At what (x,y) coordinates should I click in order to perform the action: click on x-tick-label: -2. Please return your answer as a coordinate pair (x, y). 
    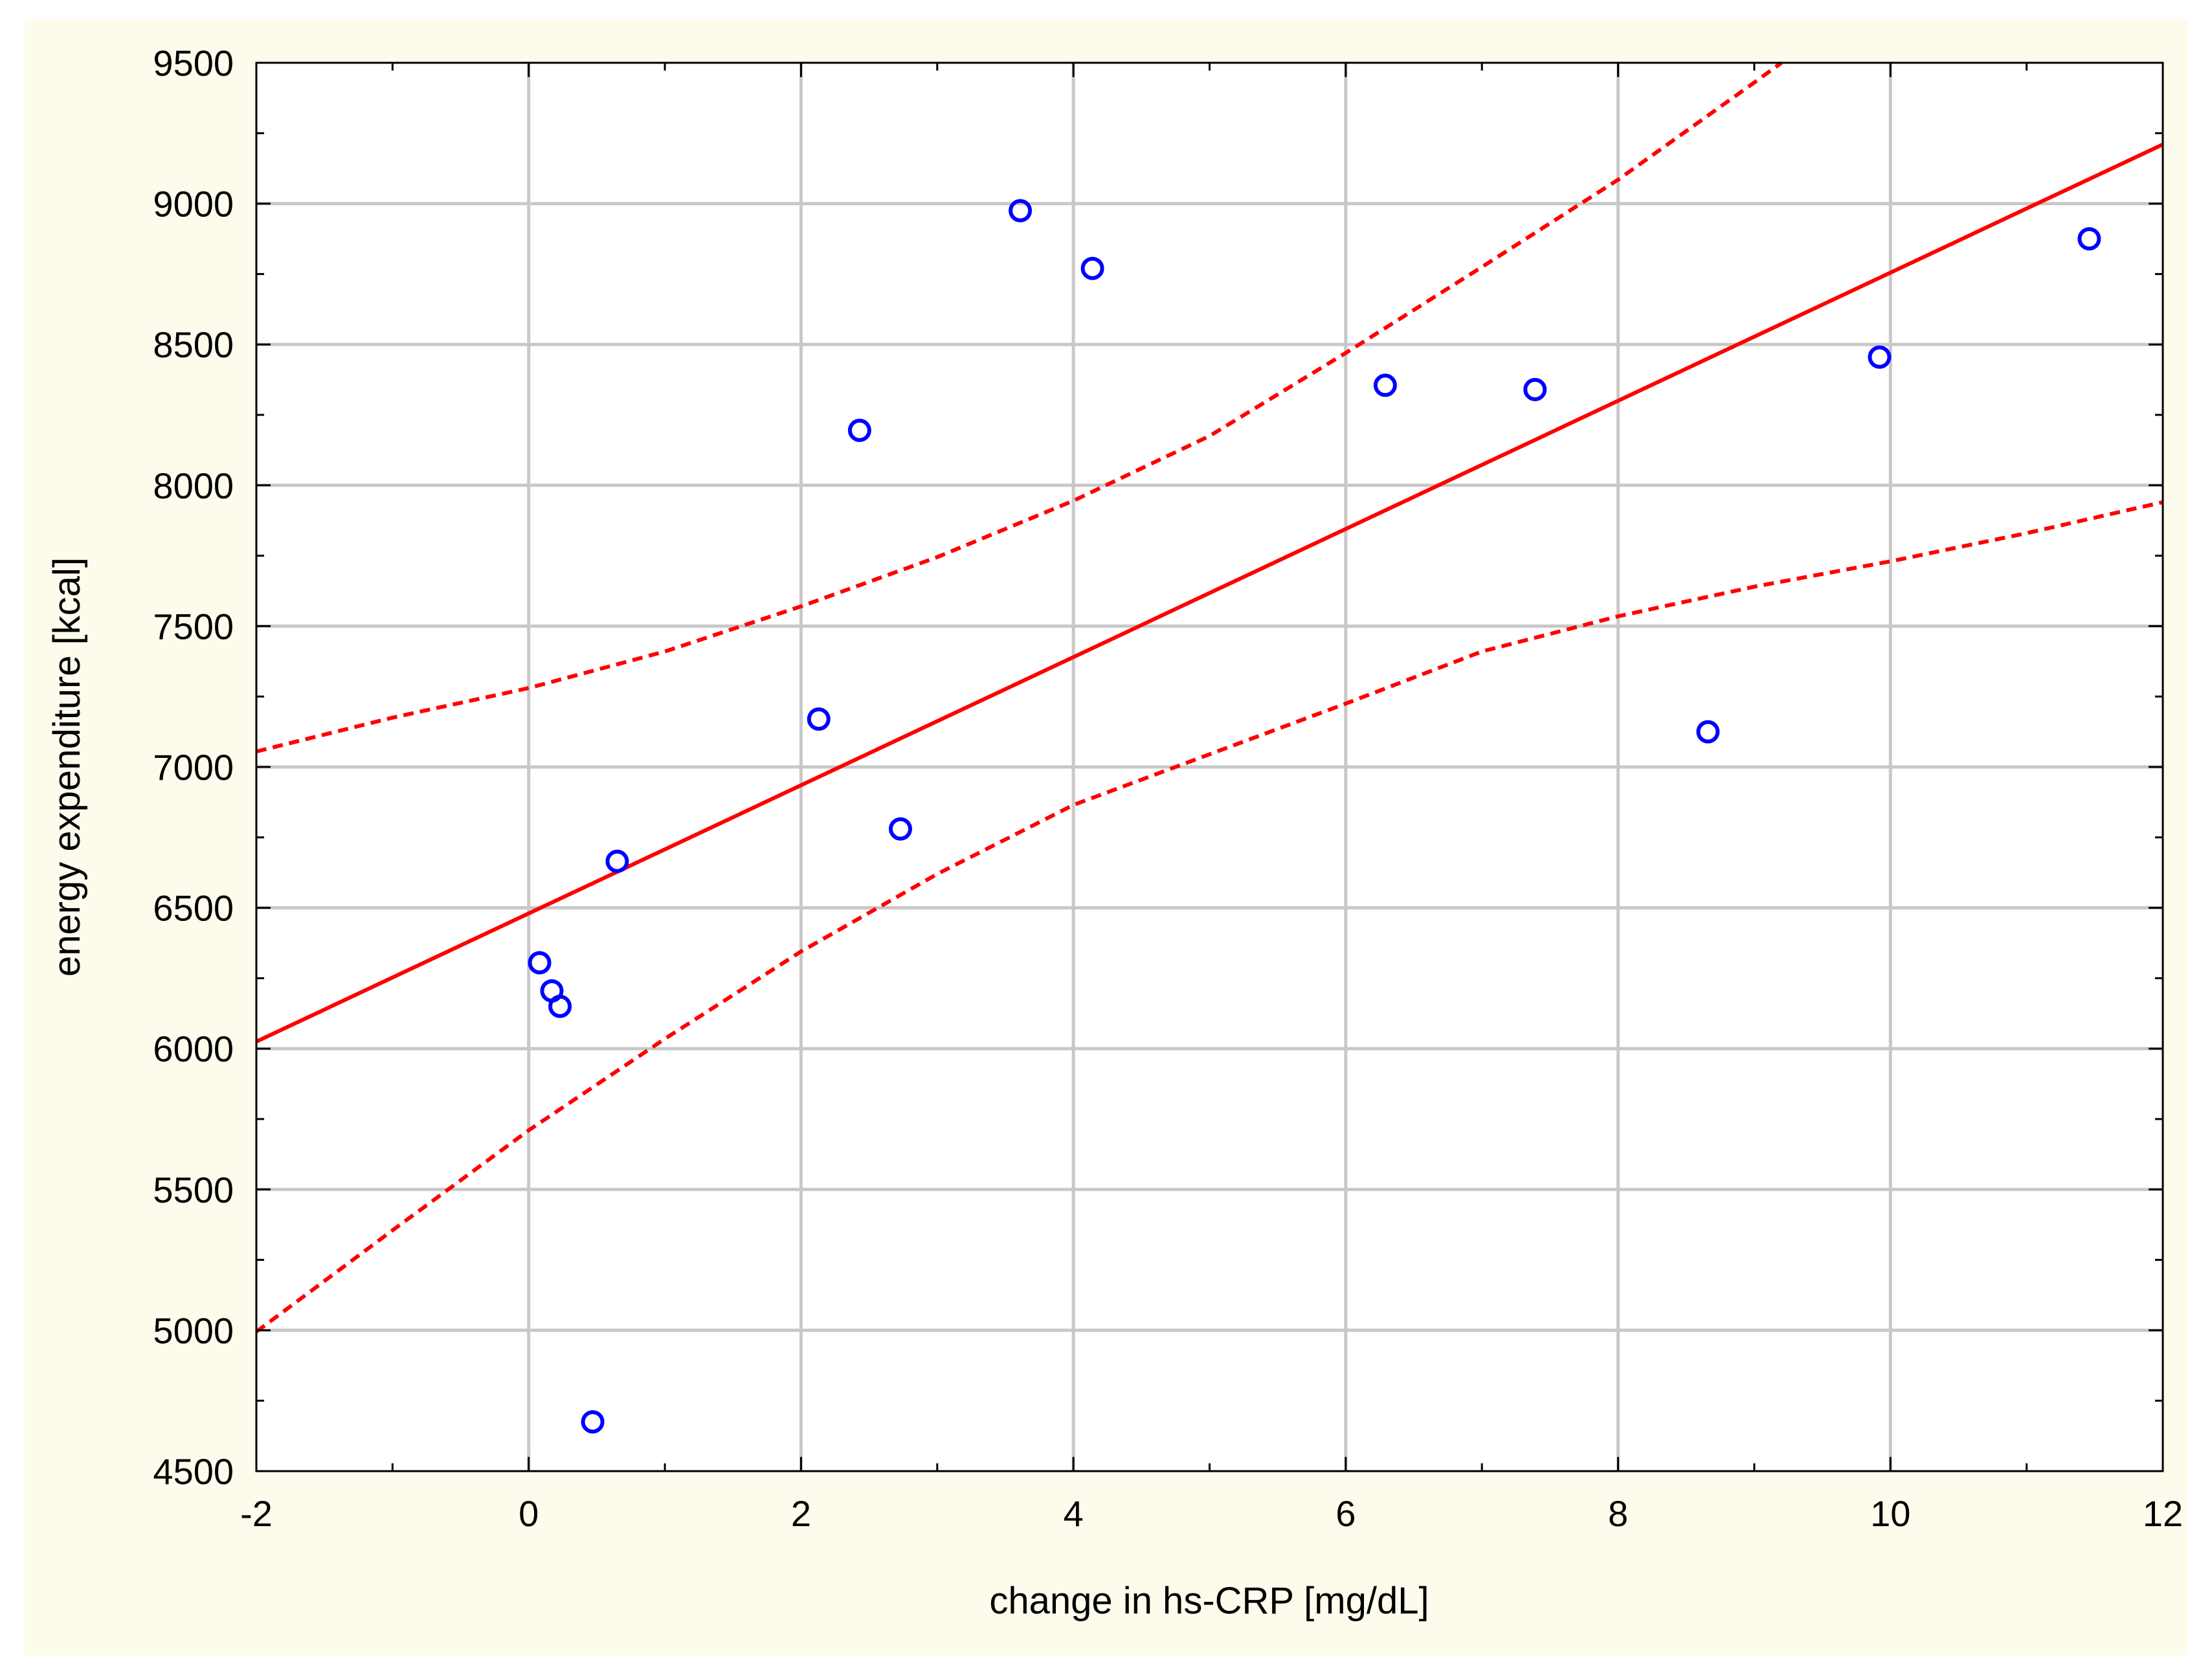
    Looking at the image, I should click on (256, 1513).